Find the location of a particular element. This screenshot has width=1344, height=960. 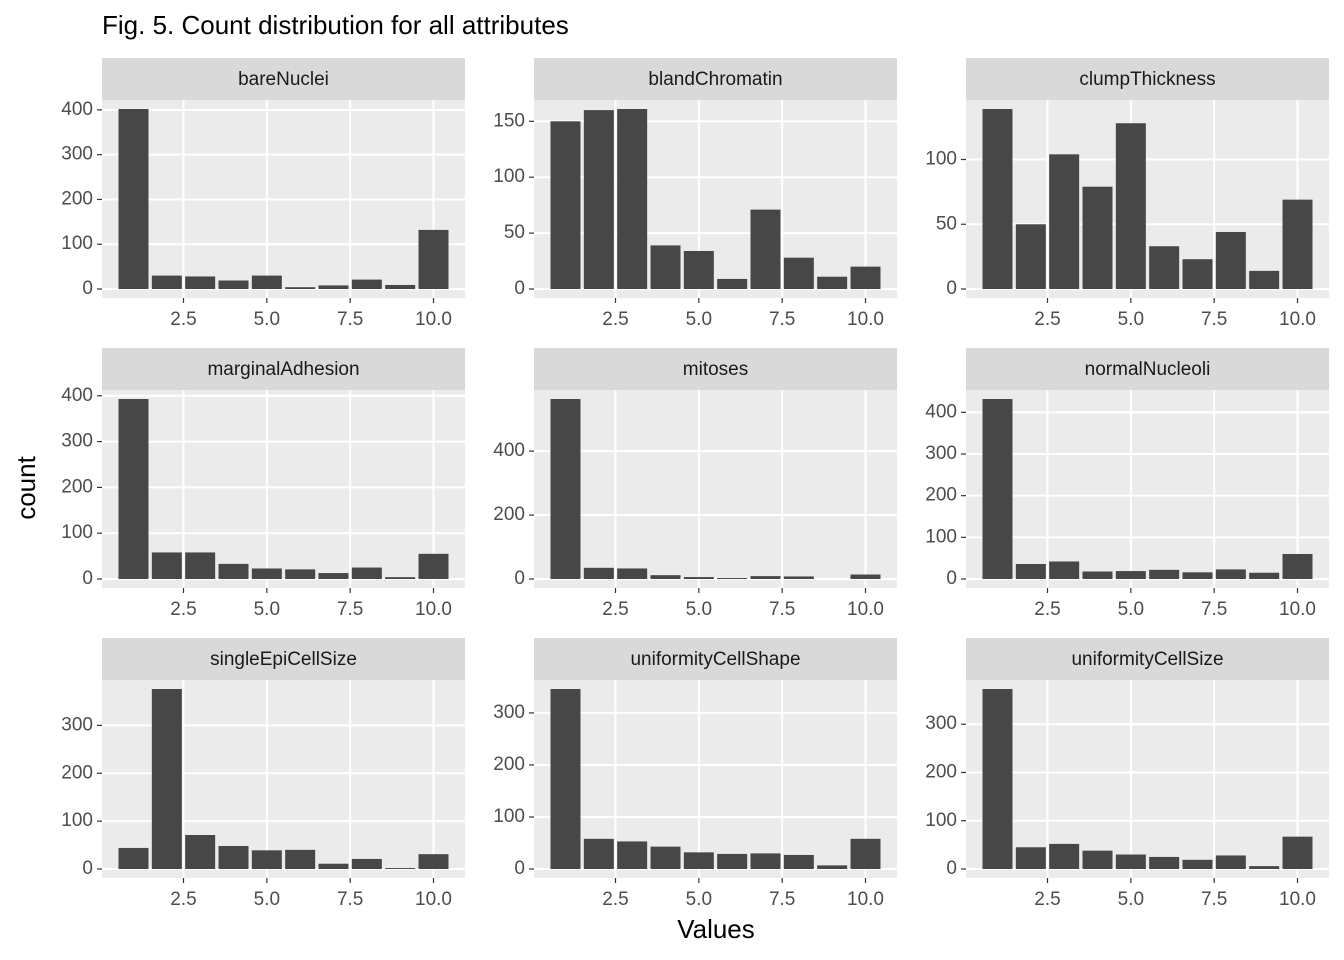

strip-label: singleEpiCellSize is located at coordinates (283, 659).